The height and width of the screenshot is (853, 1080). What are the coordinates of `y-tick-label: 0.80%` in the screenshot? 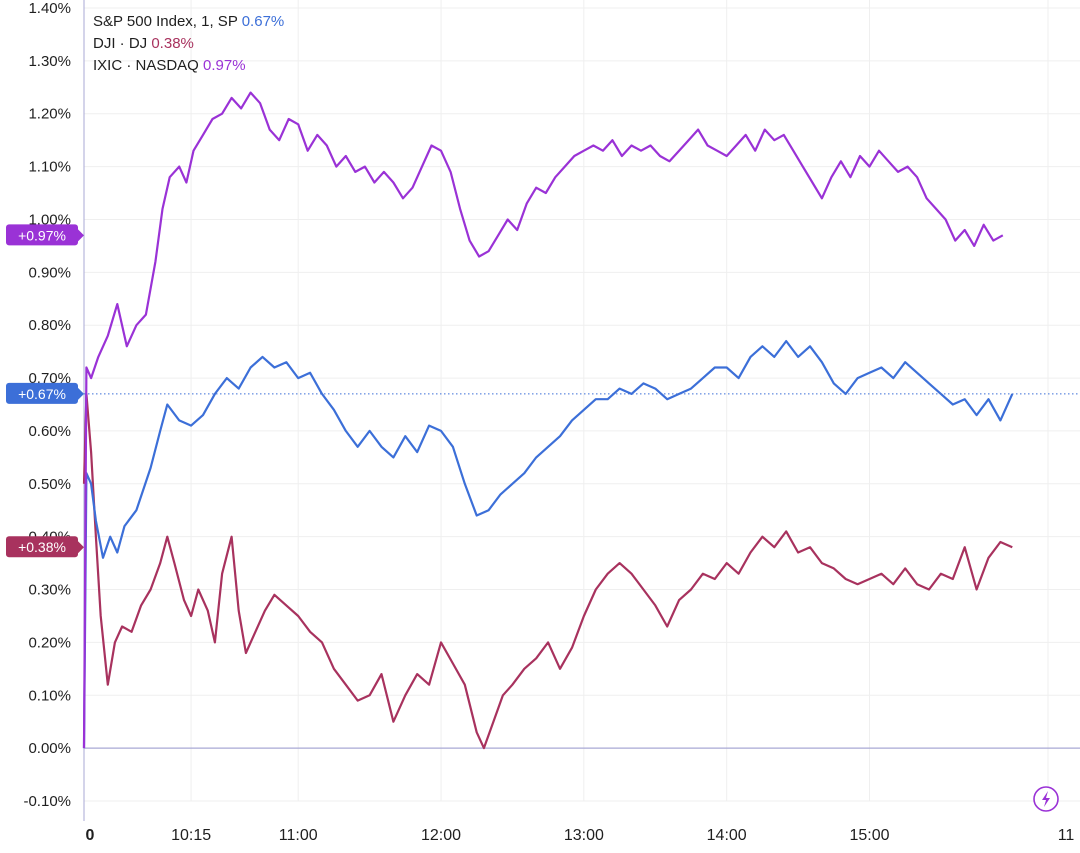 It's located at (49, 325).